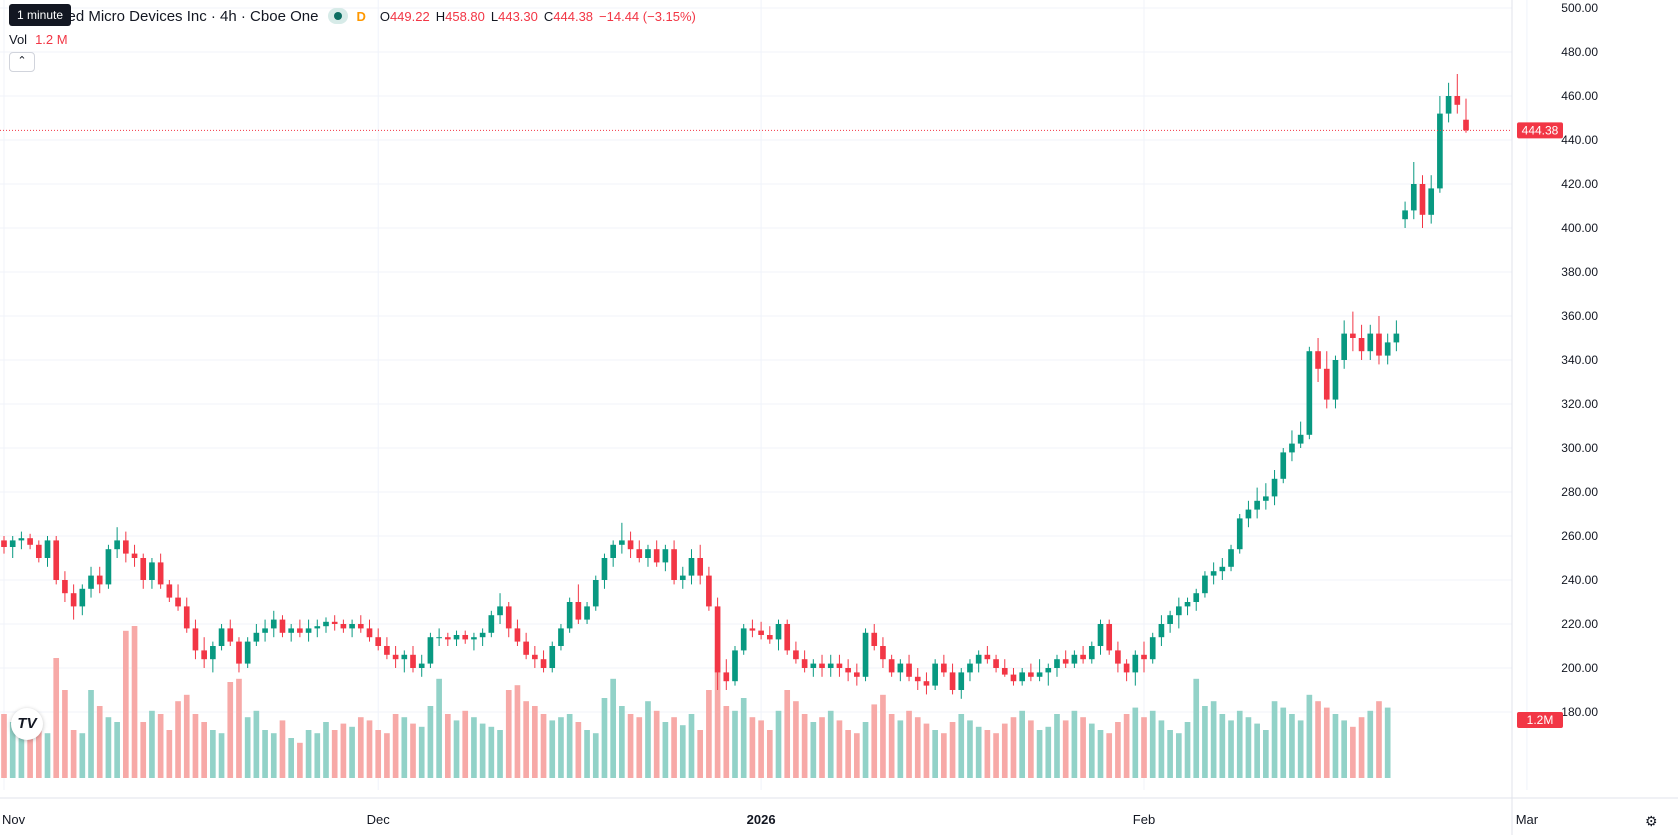 The width and height of the screenshot is (1678, 835). Describe the element at coordinates (361, 16) in the screenshot. I see `delay-flag: D` at that location.